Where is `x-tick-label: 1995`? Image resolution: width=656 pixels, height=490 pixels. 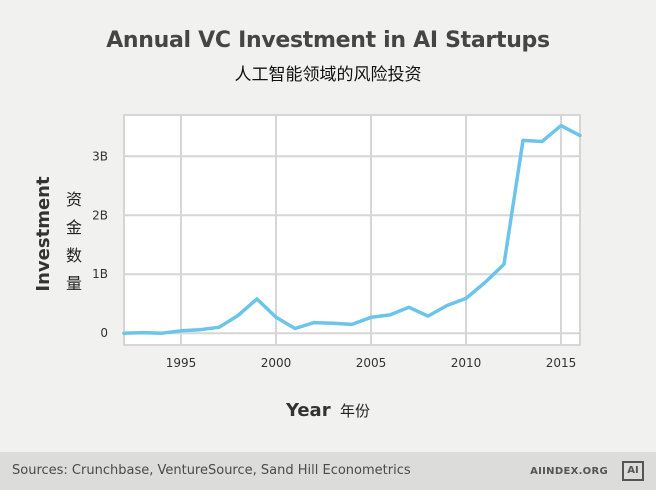 x-tick-label: 1995 is located at coordinates (181, 363).